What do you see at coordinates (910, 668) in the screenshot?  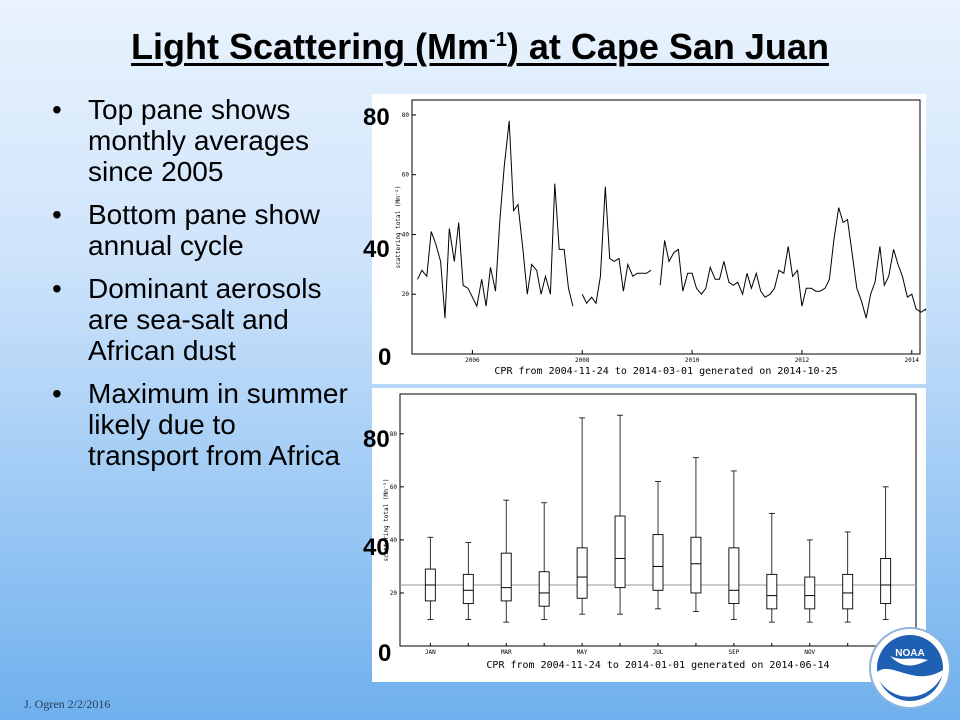 I see `noaa-logo: NOAA` at bounding box center [910, 668].